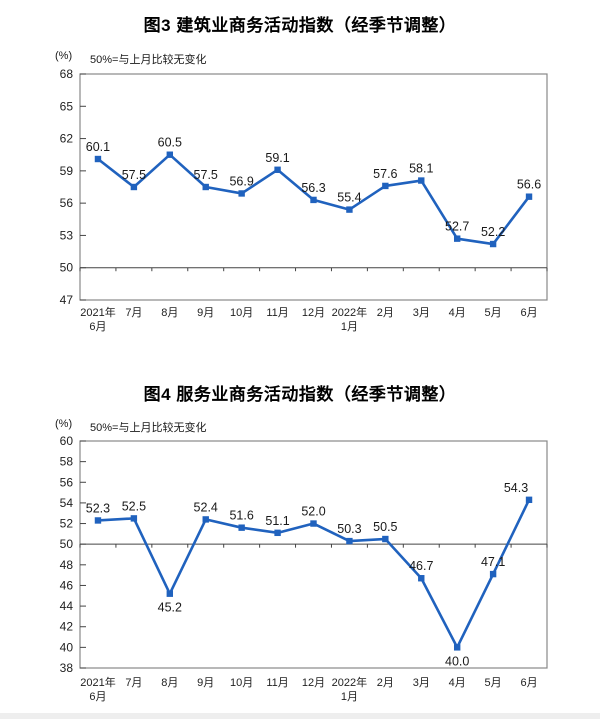 The height and width of the screenshot is (719, 600). I want to click on y-axis-tick-label: 60, so click(67, 441).